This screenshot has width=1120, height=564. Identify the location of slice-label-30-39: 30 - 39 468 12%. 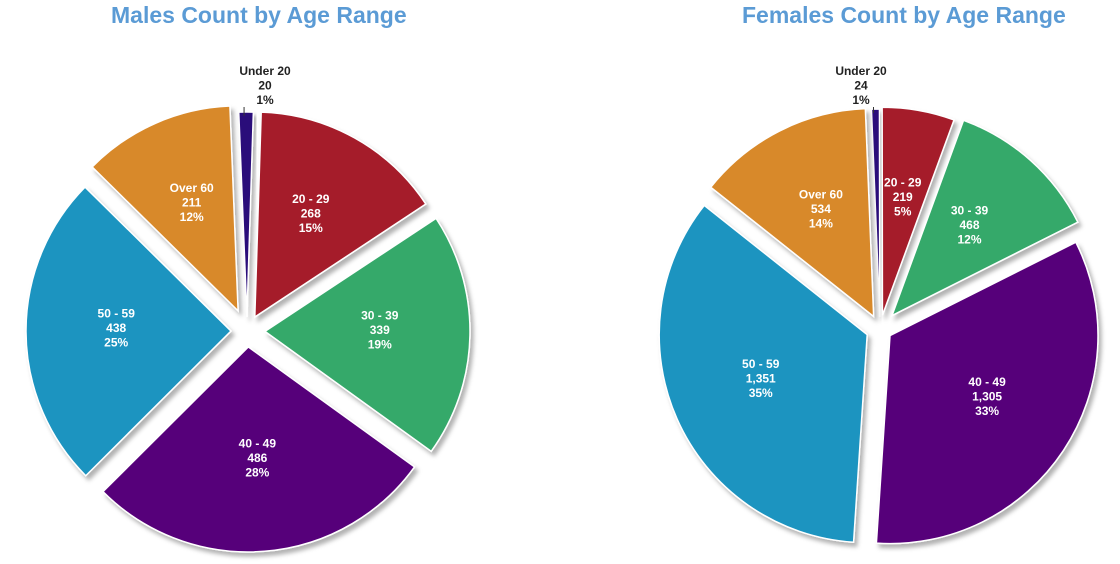
(970, 225).